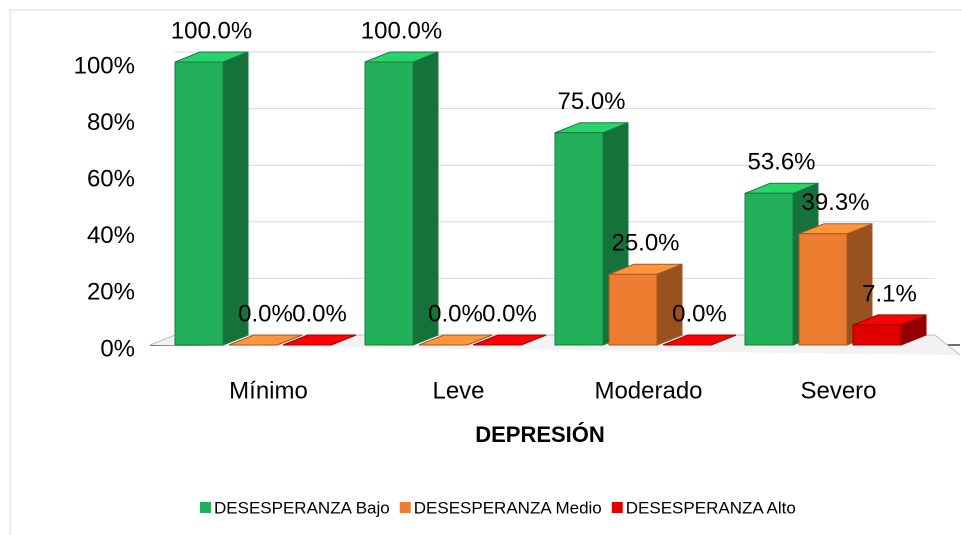 This screenshot has height=535, width=962. What do you see at coordinates (302, 507) in the screenshot?
I see `legend-label: DESESPERANZA Bajo` at bounding box center [302, 507].